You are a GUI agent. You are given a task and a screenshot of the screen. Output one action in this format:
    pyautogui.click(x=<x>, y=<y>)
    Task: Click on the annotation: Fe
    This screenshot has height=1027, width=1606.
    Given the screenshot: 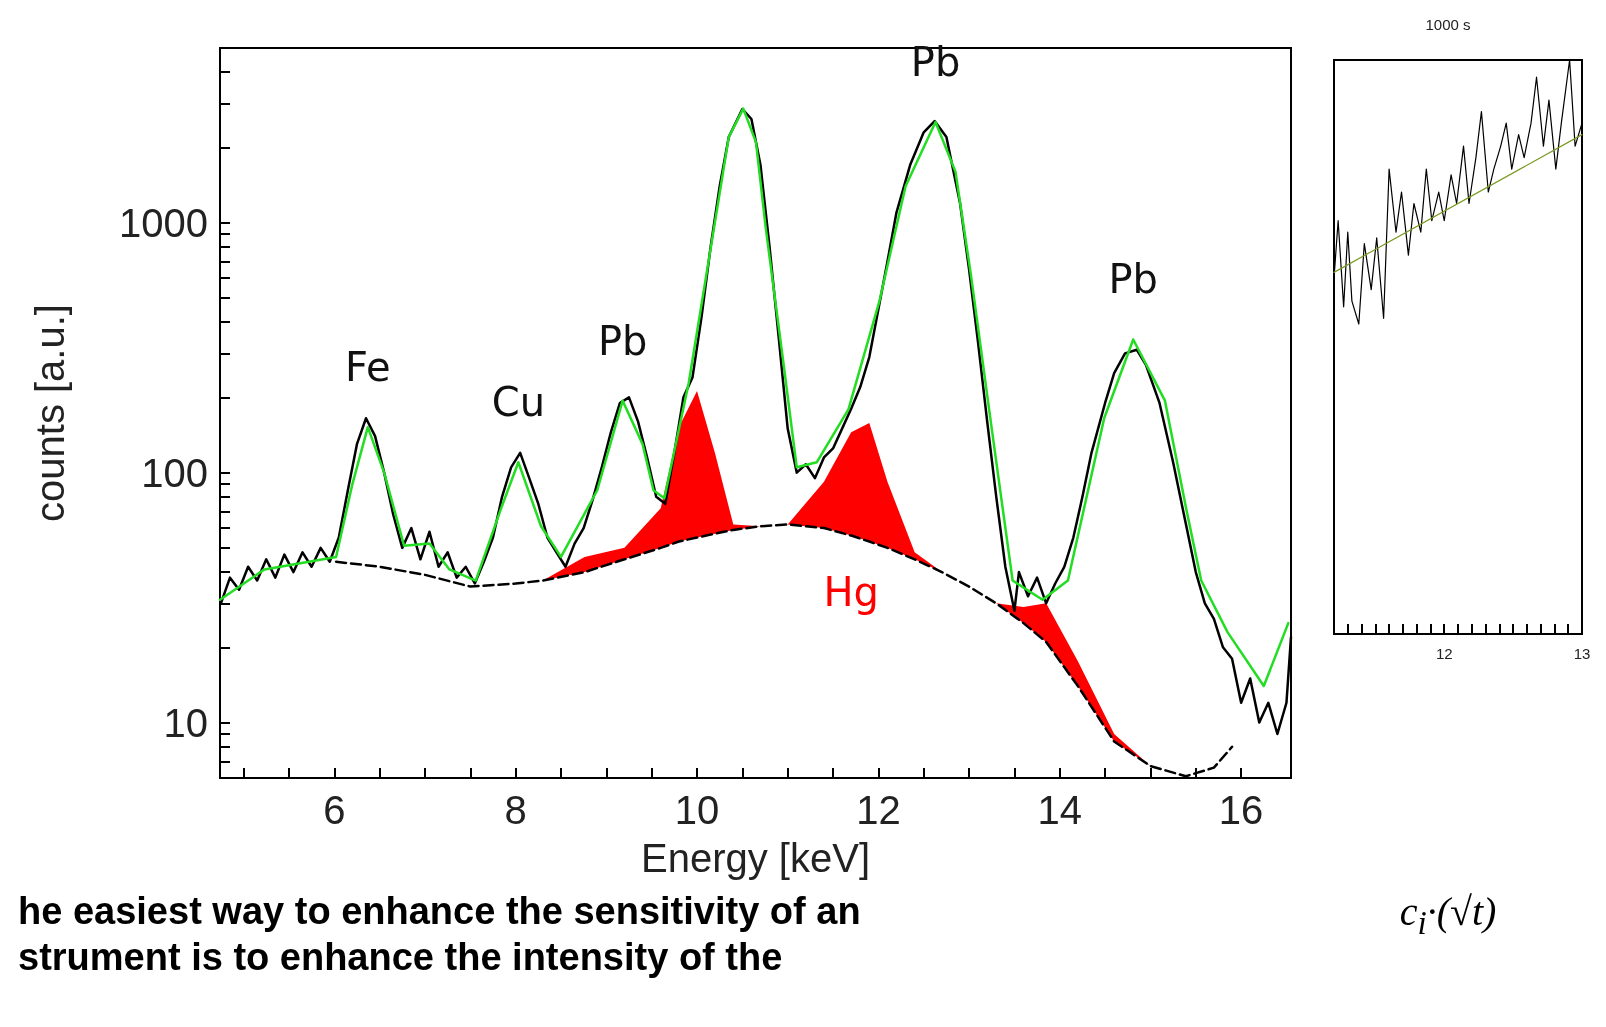 What is the action you would take?
    pyautogui.click(x=368, y=367)
    